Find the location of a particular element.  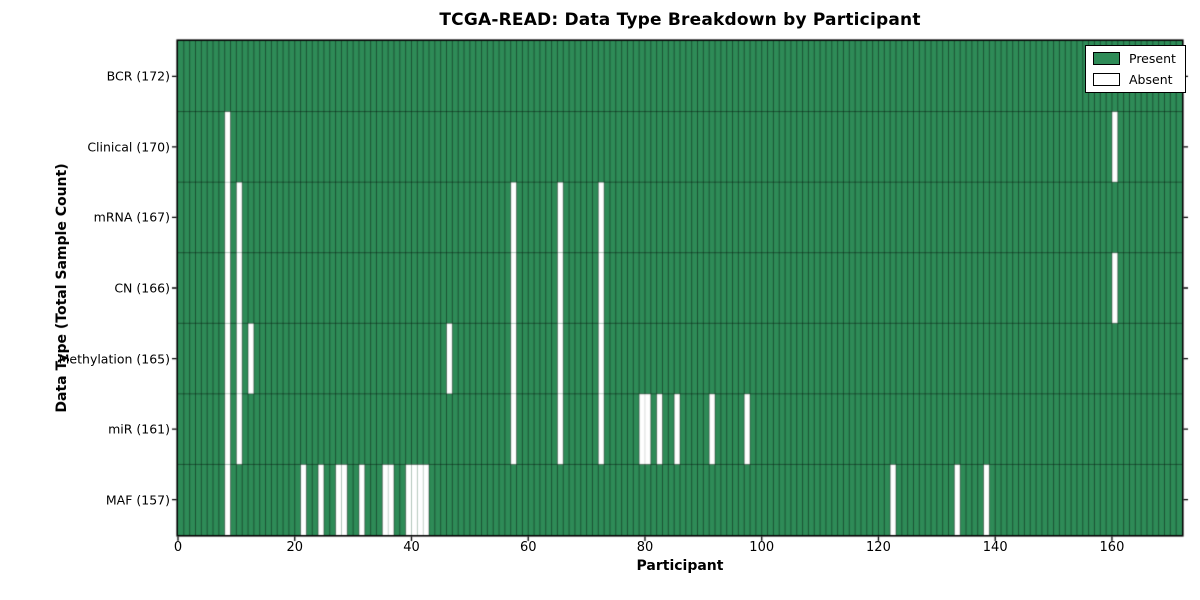

legend: Present Absent is located at coordinates (1135, 69).